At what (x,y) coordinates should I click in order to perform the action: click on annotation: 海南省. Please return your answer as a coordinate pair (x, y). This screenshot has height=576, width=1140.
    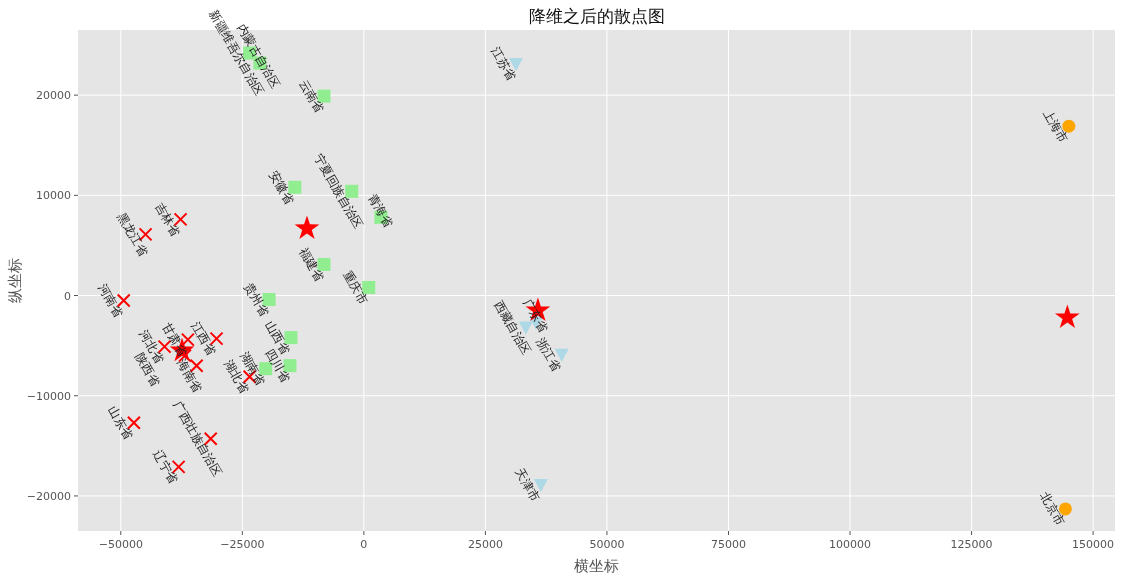
    Looking at the image, I should click on (189, 376).